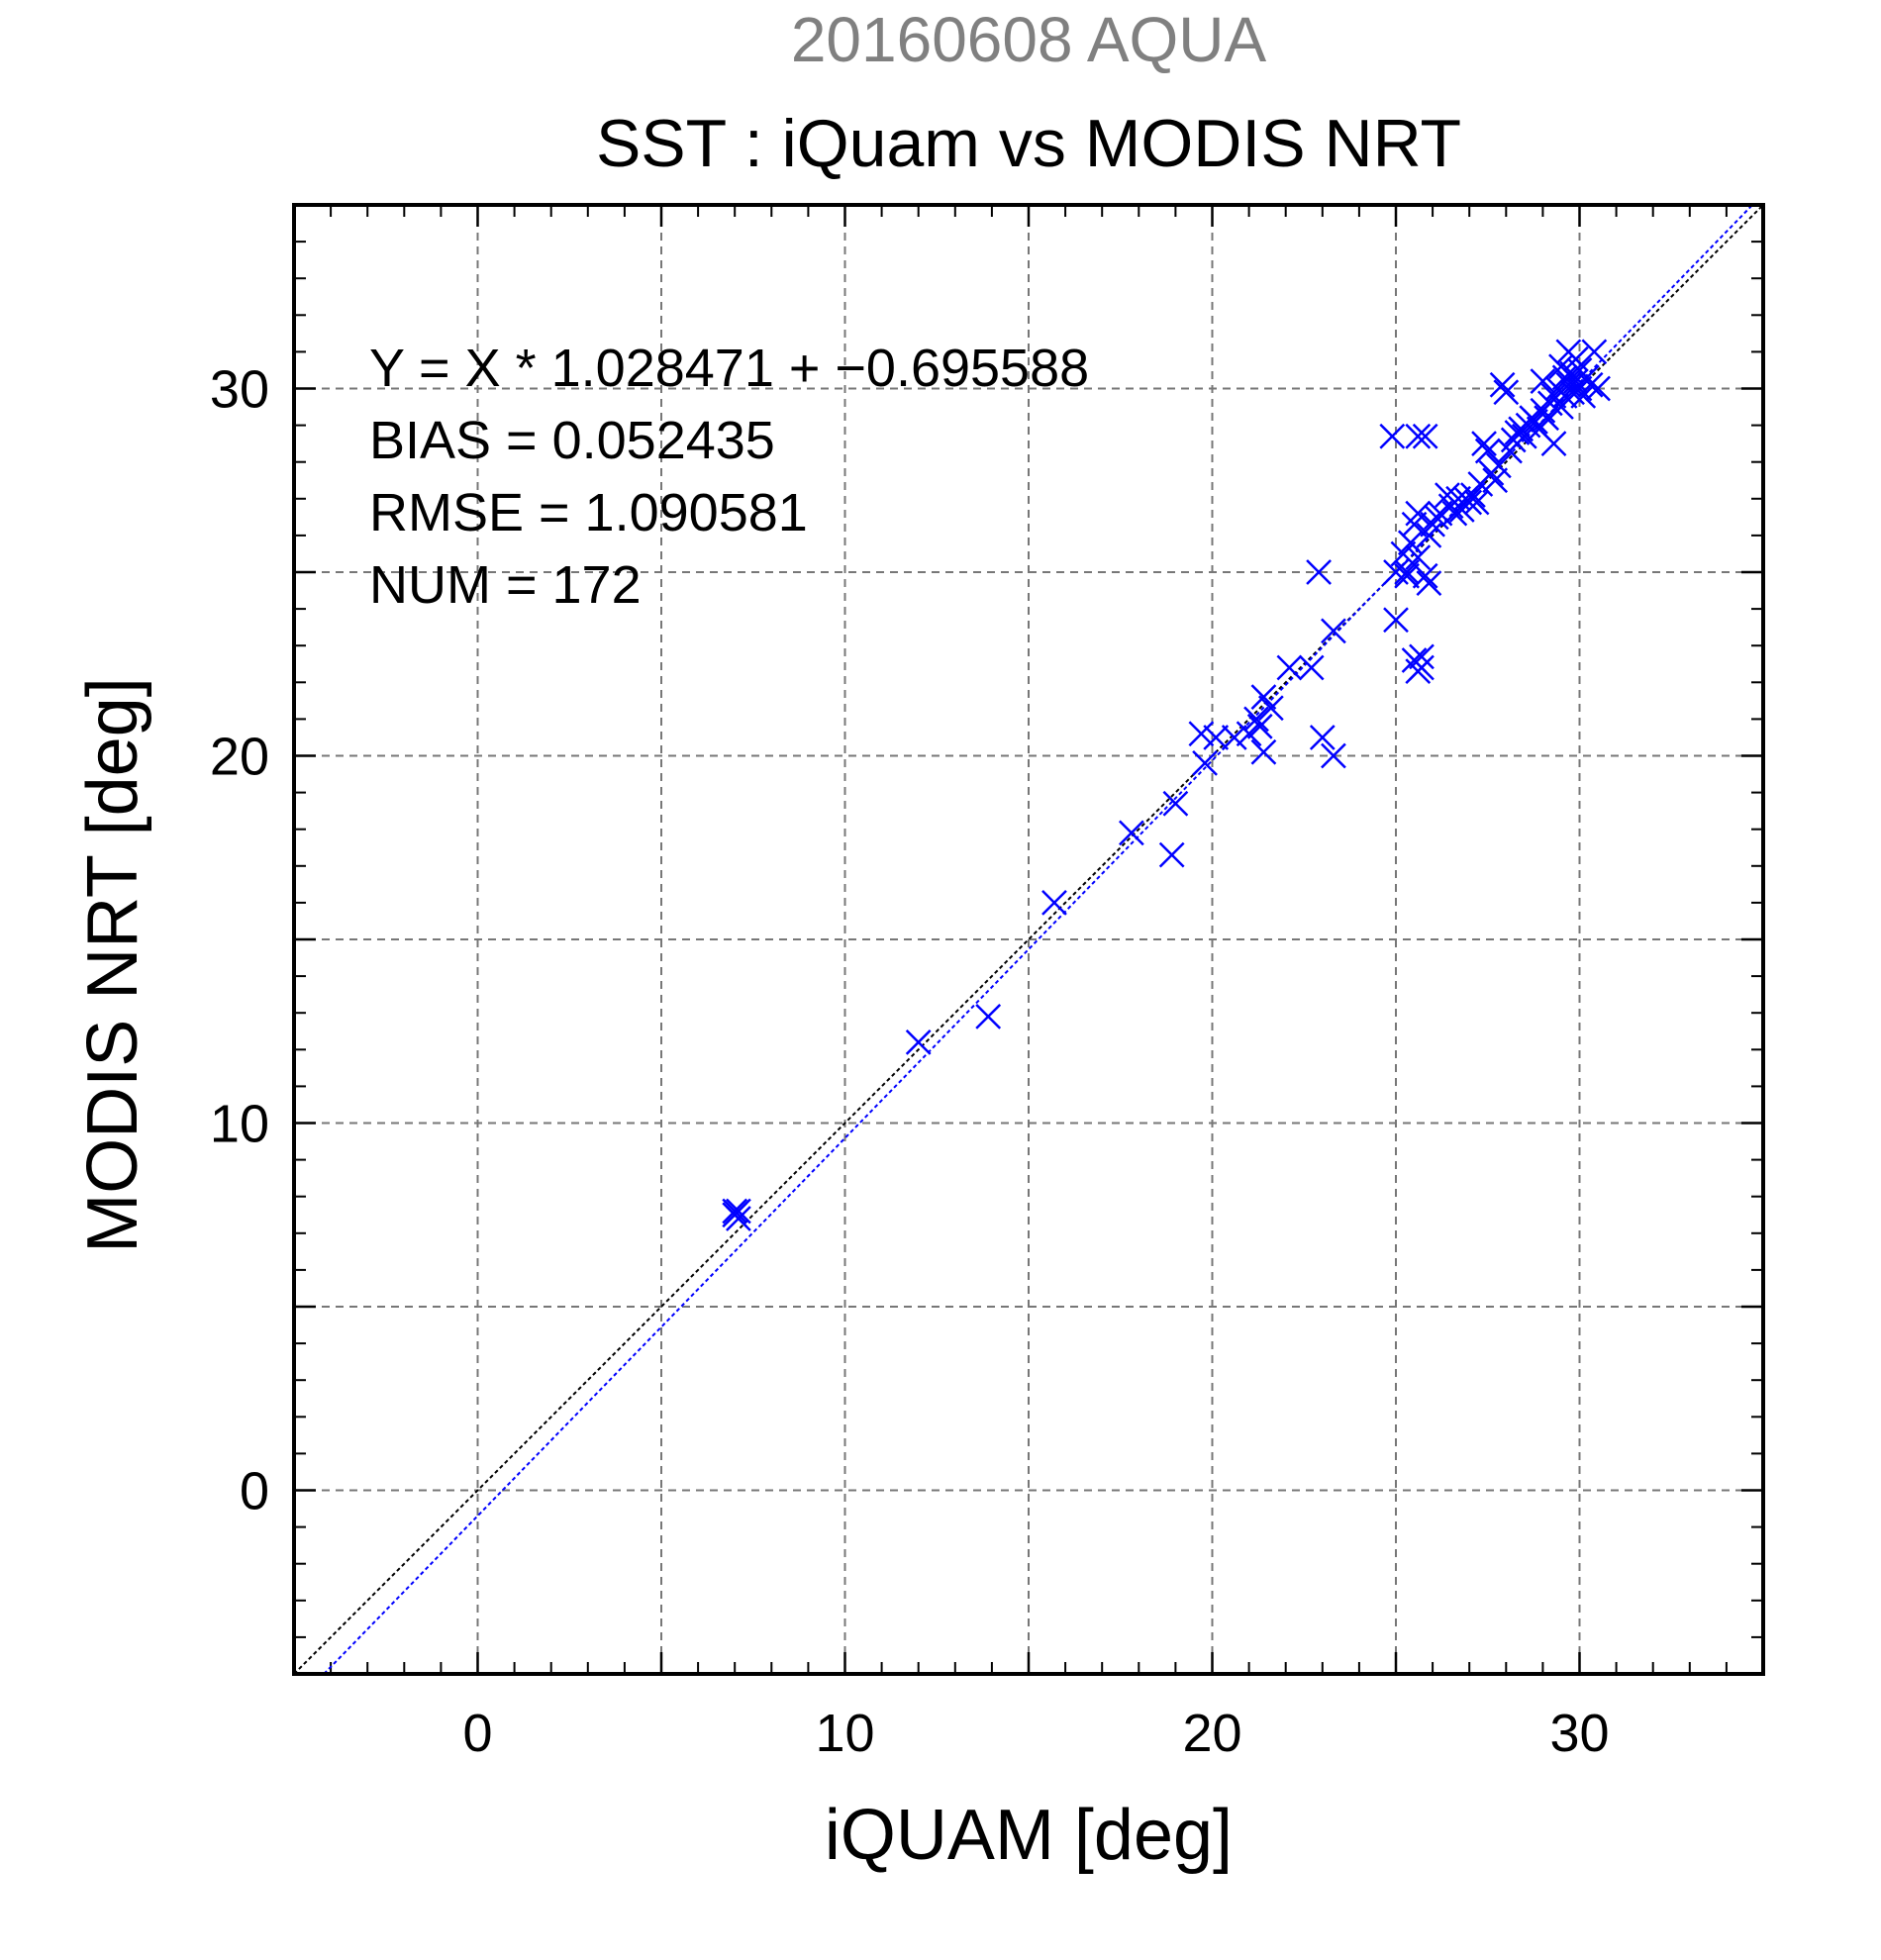 The width and height of the screenshot is (1881, 1960). I want to click on stats-line: Y = X * 1.028471 + −0.695588, so click(729, 368).